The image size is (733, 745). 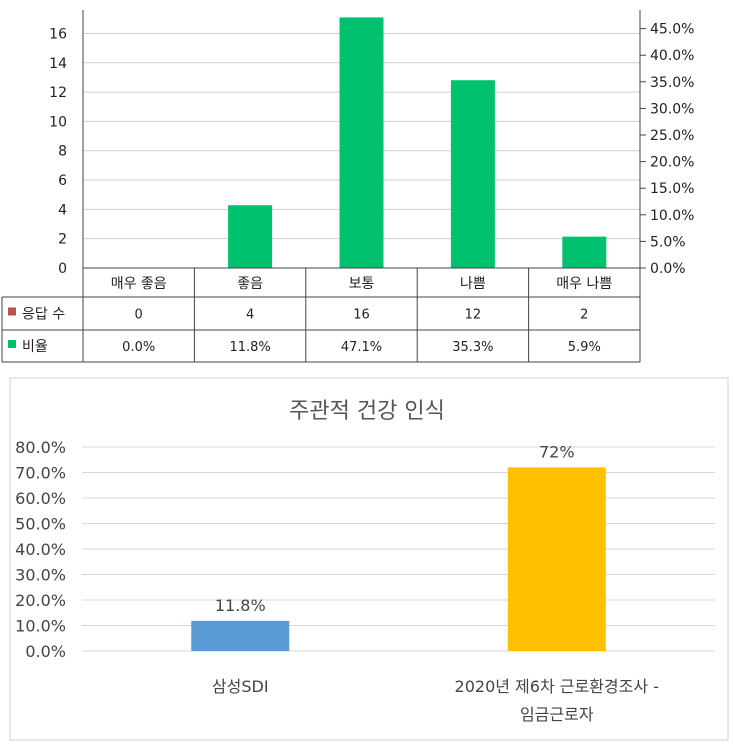 I want to click on category-label: 매우 좋음, so click(x=139, y=284).